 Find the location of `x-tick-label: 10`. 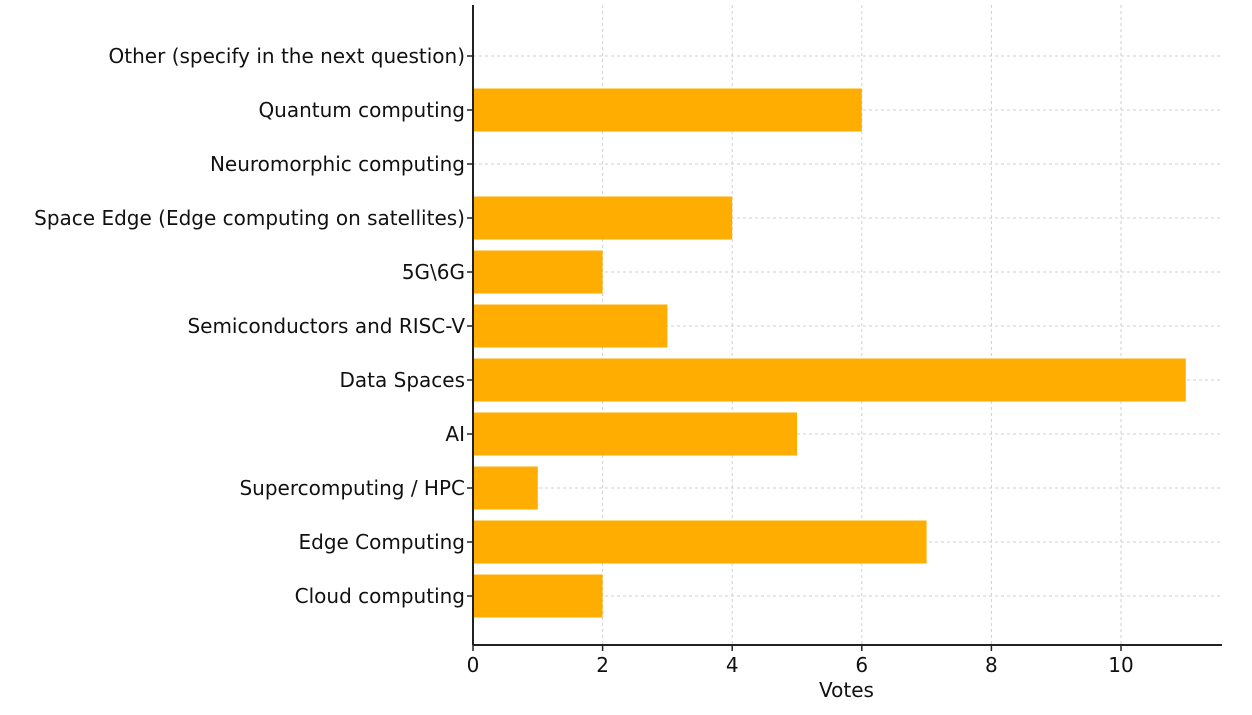

x-tick-label: 10 is located at coordinates (1120, 665).